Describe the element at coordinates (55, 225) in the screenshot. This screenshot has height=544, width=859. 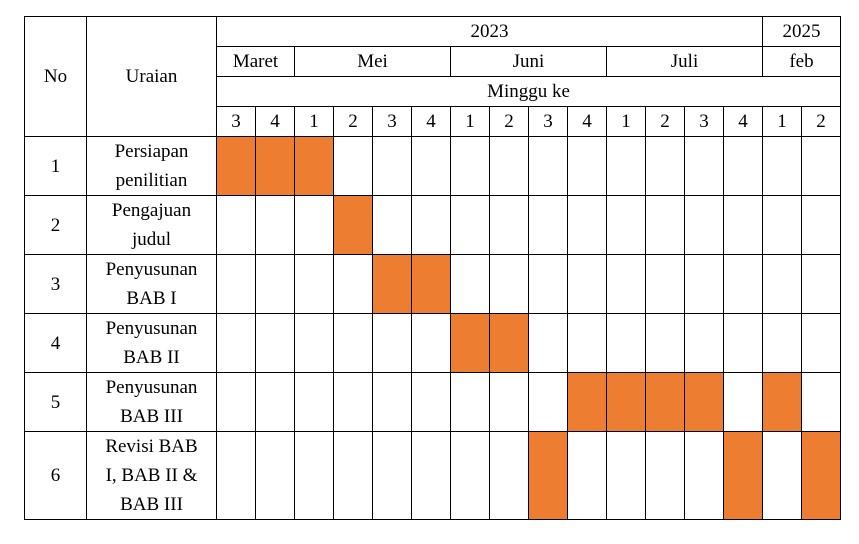
I see `activity-no: 2` at that location.